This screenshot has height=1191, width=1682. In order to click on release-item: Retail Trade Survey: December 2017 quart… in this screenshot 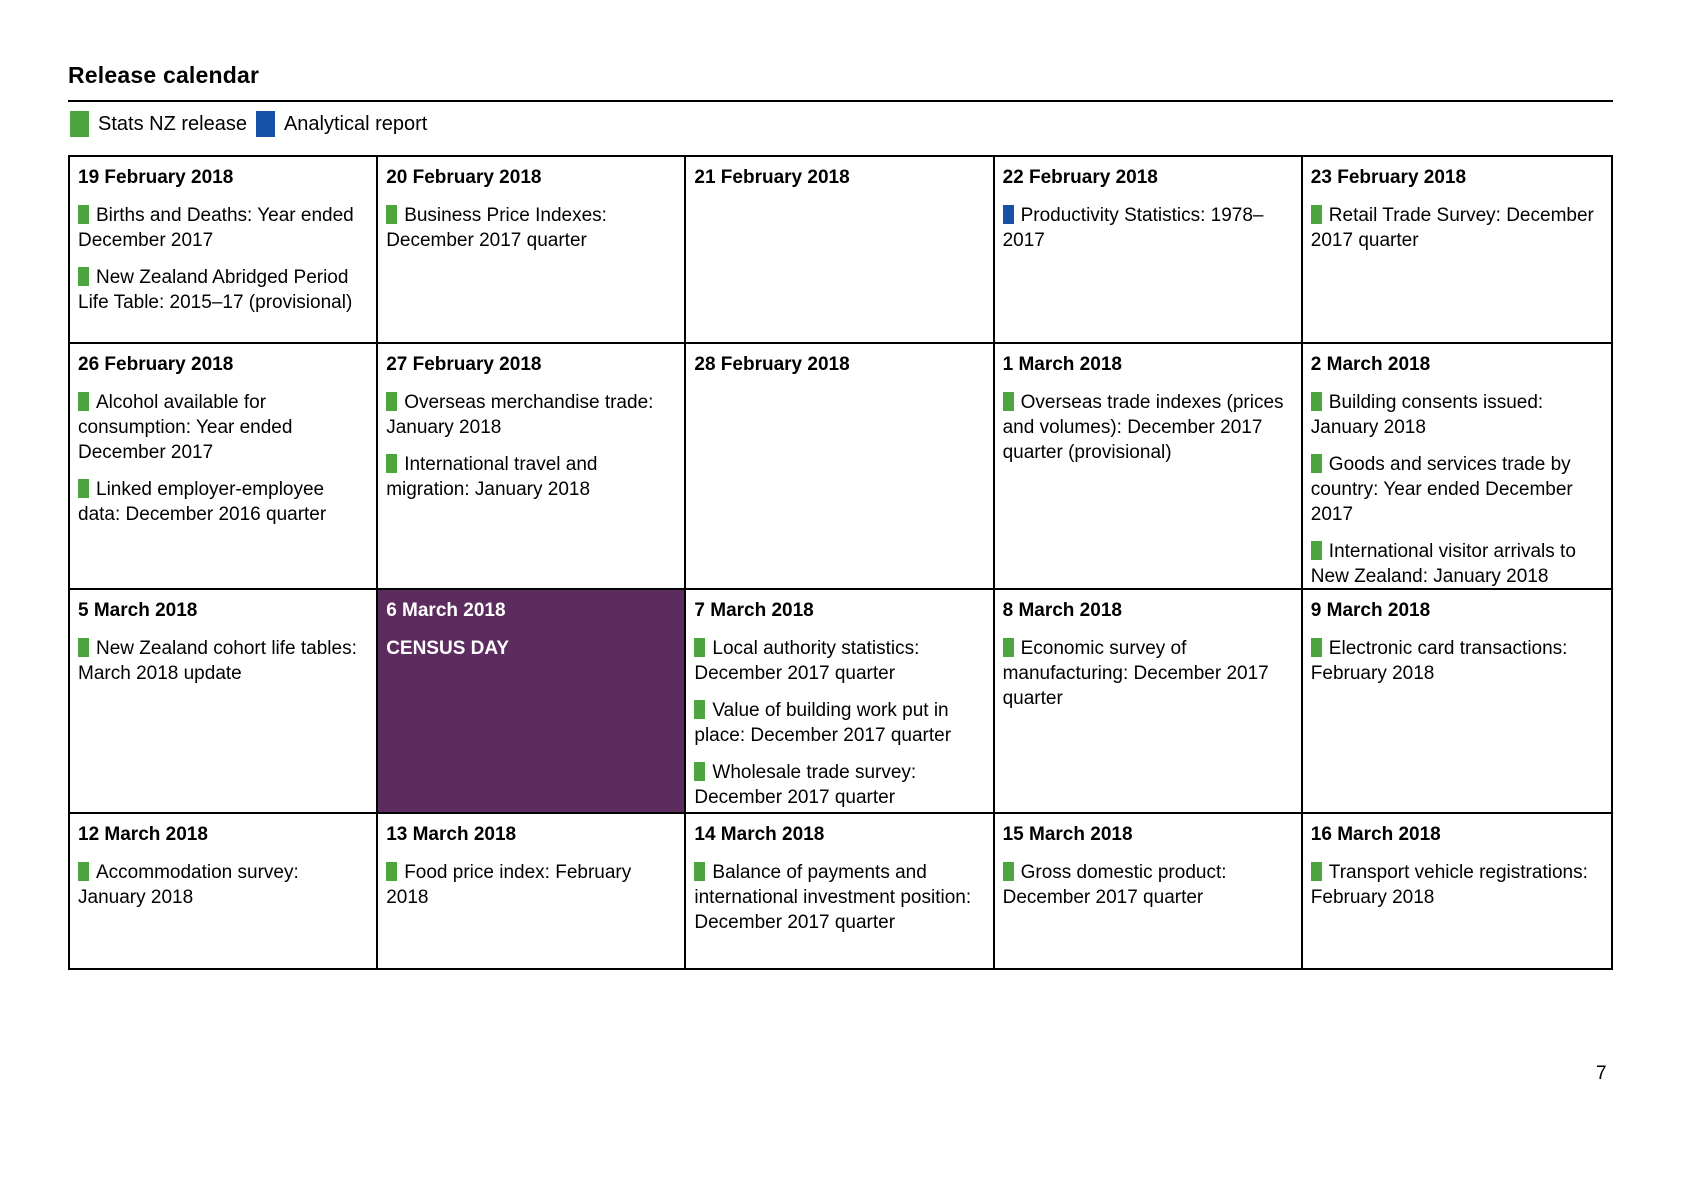, I will do `click(1453, 228)`.